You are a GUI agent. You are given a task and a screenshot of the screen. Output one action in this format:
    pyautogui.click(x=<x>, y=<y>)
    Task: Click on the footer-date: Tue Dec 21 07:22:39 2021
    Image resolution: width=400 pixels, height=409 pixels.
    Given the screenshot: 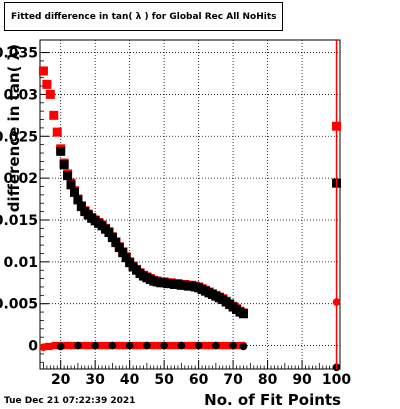 What is the action you would take?
    pyautogui.click(x=70, y=401)
    